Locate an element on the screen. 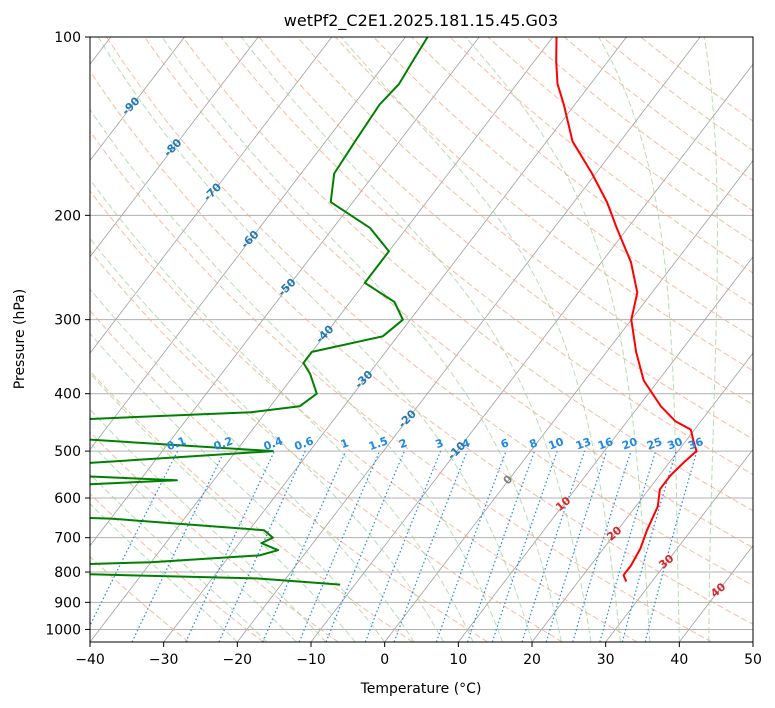 The image size is (775, 708). x-tick-label: 0 is located at coordinates (384, 660).